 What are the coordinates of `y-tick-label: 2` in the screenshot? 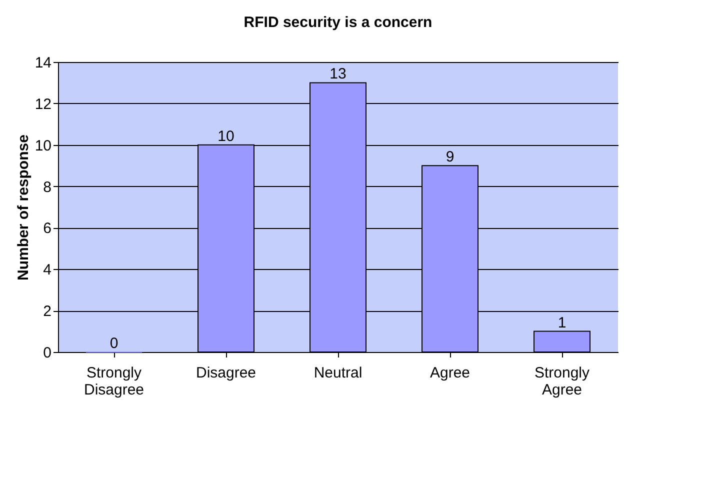 It's located at (47, 311).